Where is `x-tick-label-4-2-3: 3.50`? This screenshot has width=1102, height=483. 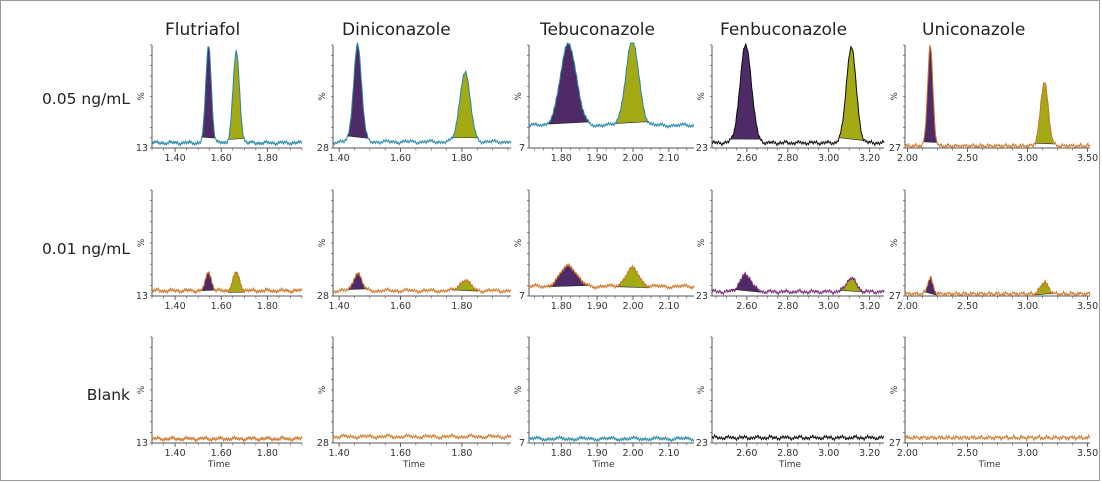 x-tick-label-4-2-3: 3.50 is located at coordinates (1087, 453).